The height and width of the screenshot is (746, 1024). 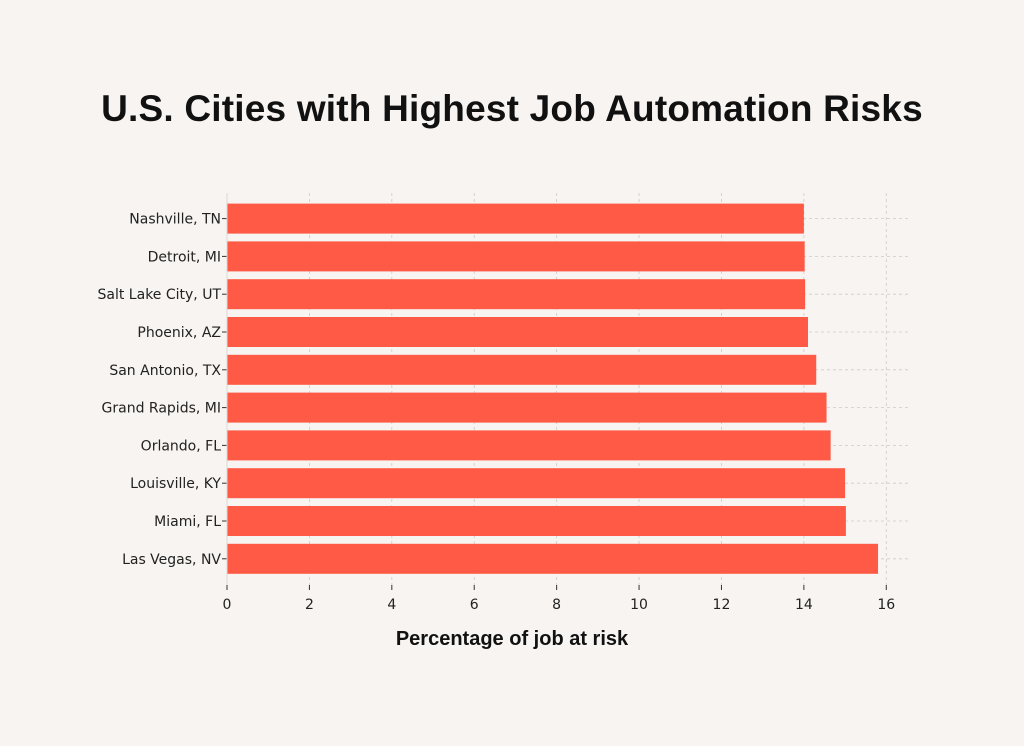 I want to click on y-tick-label: Salt Lake City, UT, so click(x=160, y=295).